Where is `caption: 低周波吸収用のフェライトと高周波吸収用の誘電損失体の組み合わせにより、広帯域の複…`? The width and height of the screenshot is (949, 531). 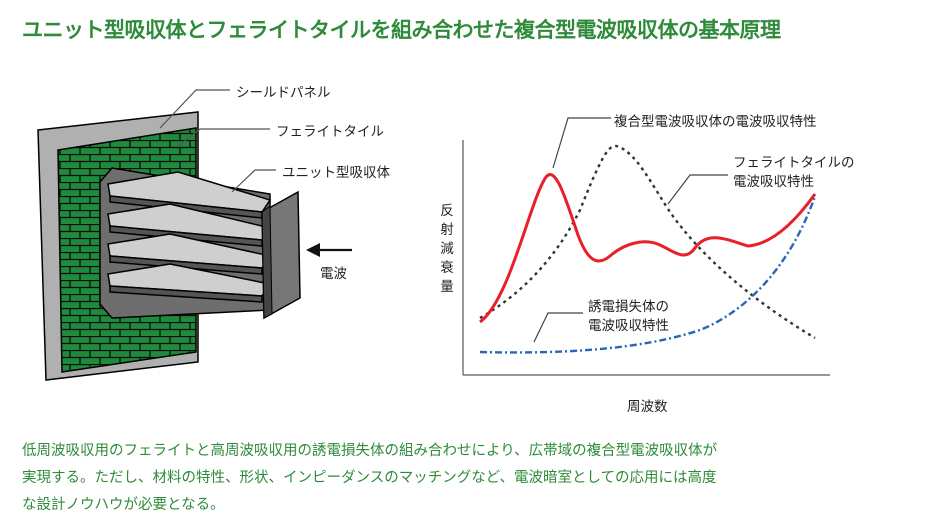 caption: 低周波吸収用のフェライトと高周波吸収用の誘電損失体の組み合わせにより、広帯域の複… is located at coordinates (474, 478).